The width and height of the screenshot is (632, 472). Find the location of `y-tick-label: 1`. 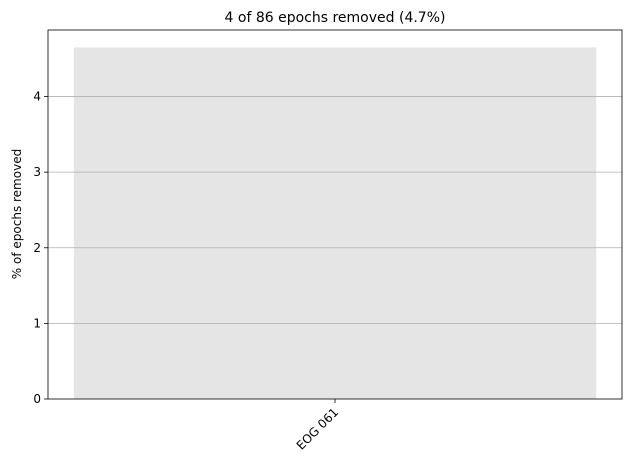

y-tick-label: 1 is located at coordinates (37, 323).